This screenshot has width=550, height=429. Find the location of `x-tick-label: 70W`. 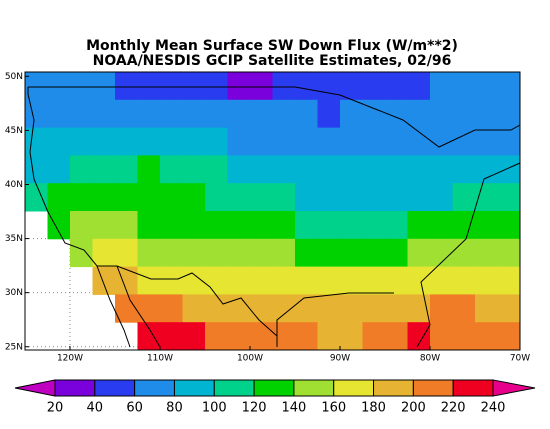

x-tick-label: 70W is located at coordinates (520, 359).